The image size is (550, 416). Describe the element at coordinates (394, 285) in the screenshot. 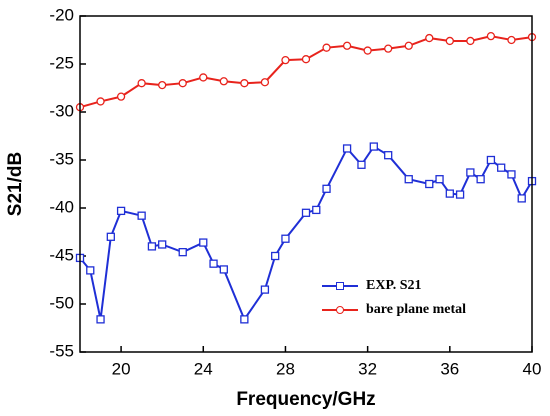

I see `legend-label: EXP. S21` at that location.